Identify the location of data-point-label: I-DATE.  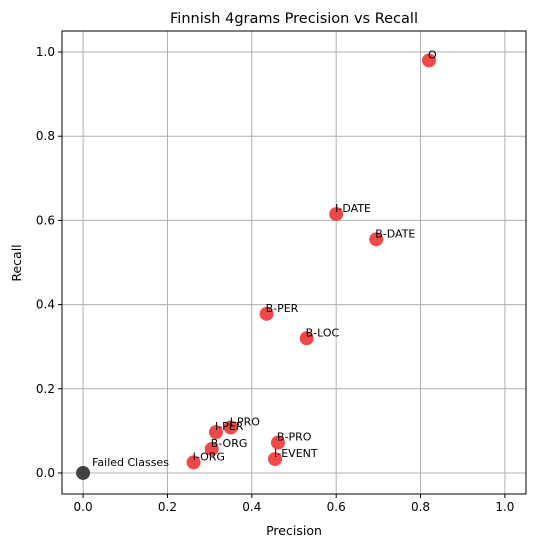
(353, 208).